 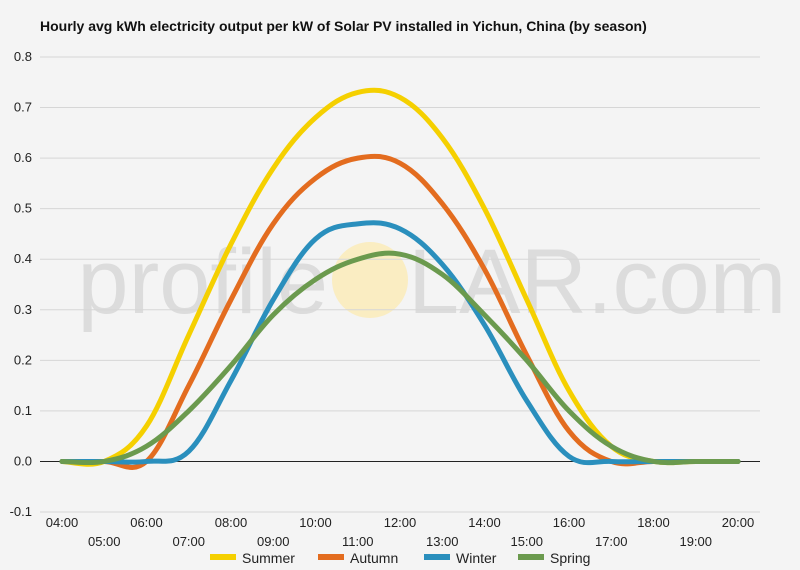 What do you see at coordinates (358, 541) in the screenshot?
I see `x-tick-label: 11:00` at bounding box center [358, 541].